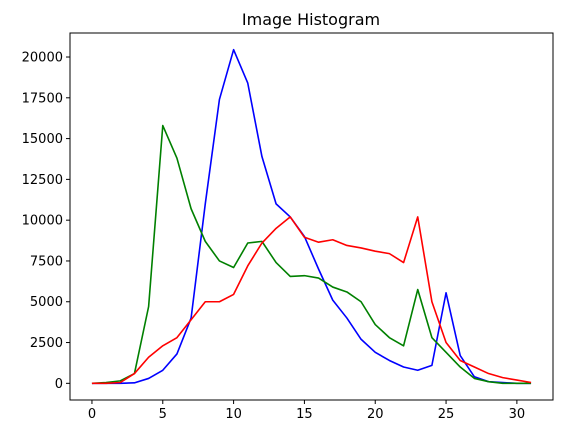 Image resolution: width=569 pixels, height=435 pixels. What do you see at coordinates (92, 414) in the screenshot?
I see `x-tick-label: 0` at bounding box center [92, 414].